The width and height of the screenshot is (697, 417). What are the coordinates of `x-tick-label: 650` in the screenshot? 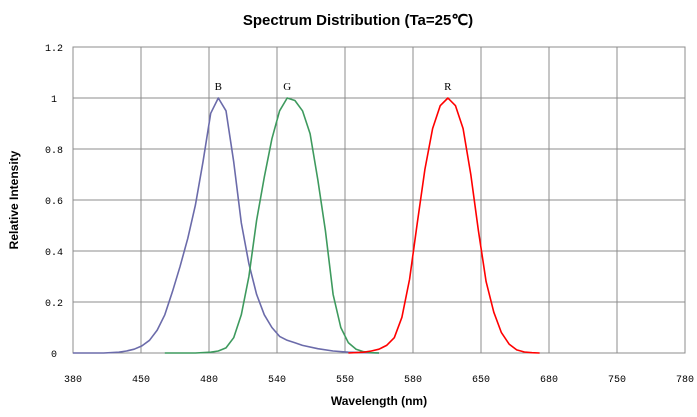 It's located at (481, 380).